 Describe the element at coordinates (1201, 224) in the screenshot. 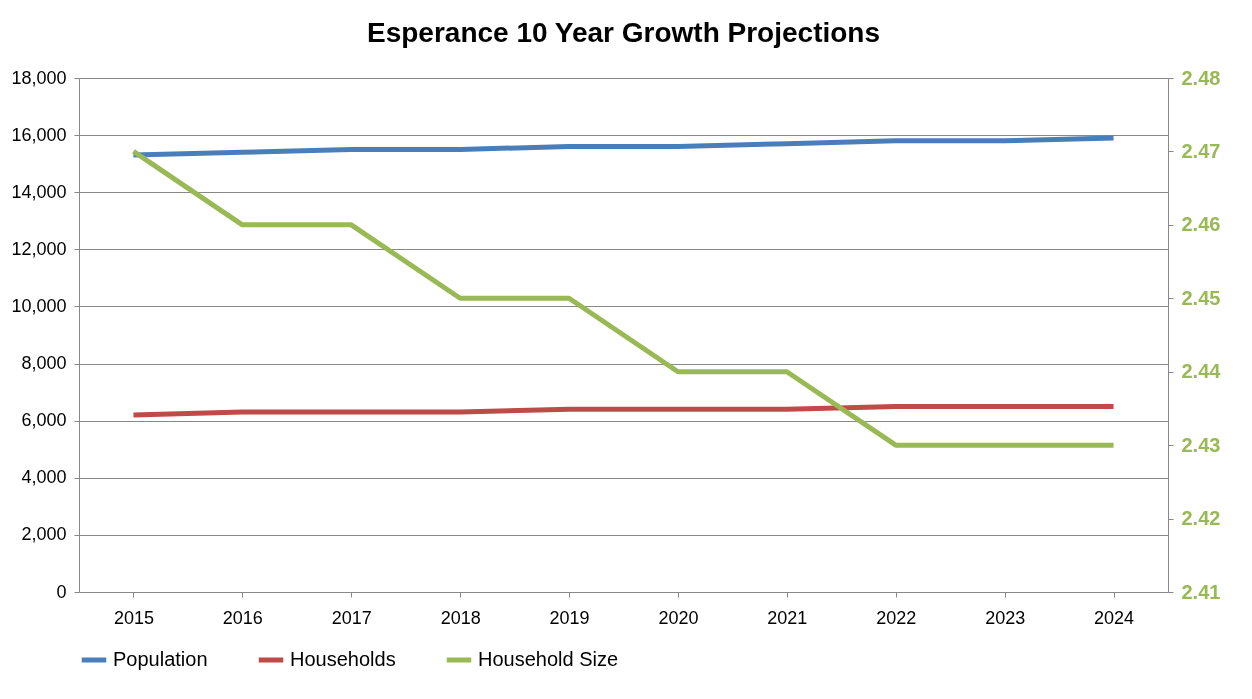

I see `y2-tick-label: 2.46` at that location.